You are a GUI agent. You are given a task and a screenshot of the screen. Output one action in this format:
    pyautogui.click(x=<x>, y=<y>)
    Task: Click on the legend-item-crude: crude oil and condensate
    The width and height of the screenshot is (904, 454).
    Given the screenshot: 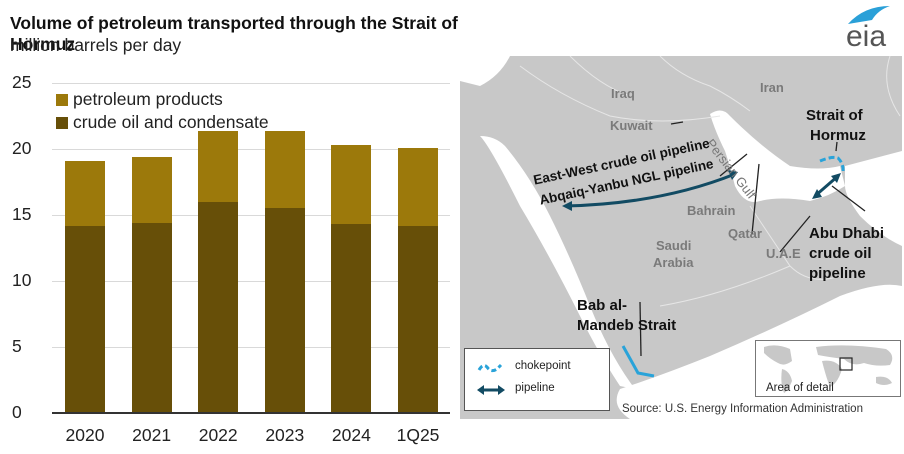 What is the action you would take?
    pyautogui.click(x=162, y=122)
    